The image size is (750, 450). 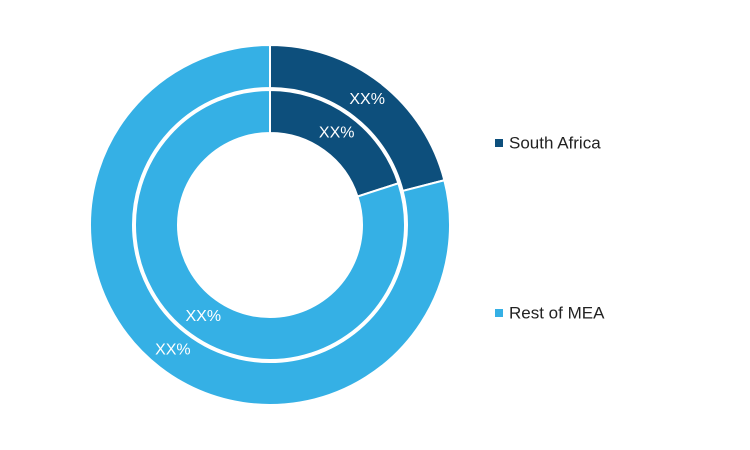 I want to click on legend-label: Rest of MEA, so click(x=557, y=312).